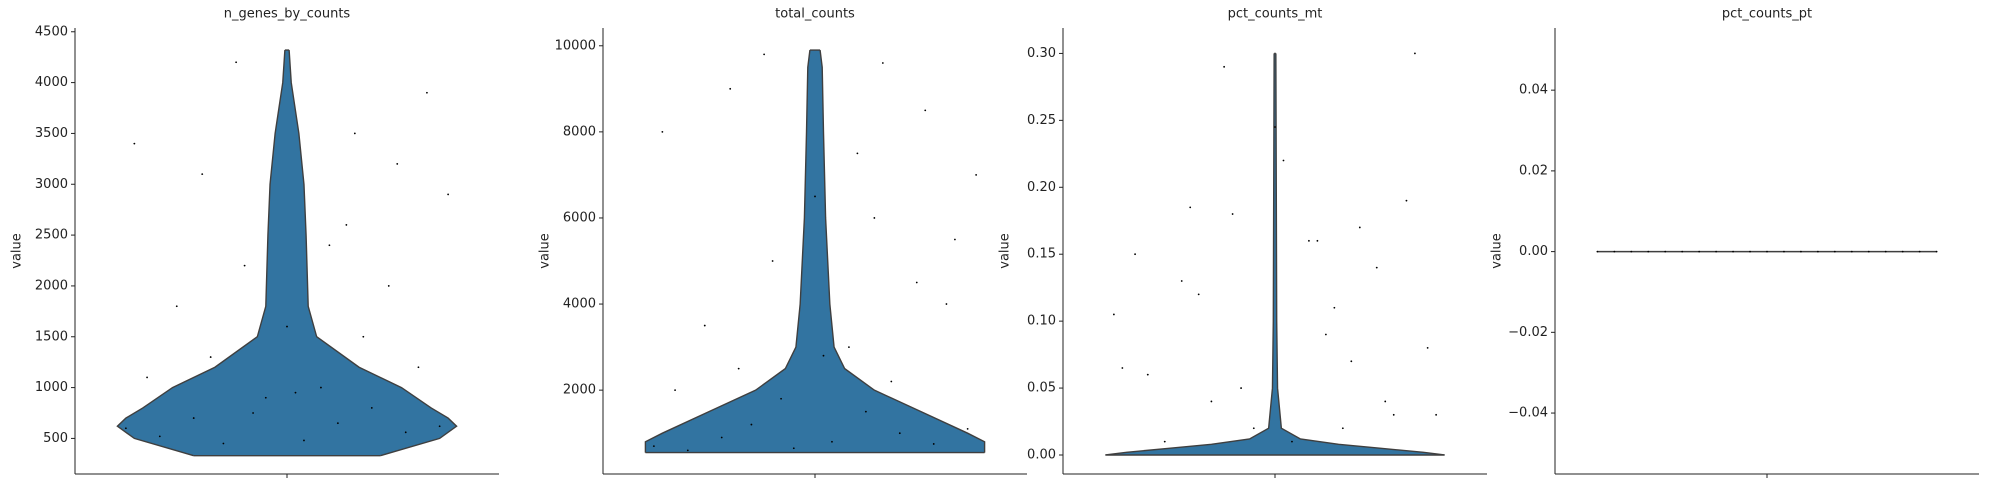  Describe the element at coordinates (1528, 332) in the screenshot. I see `y-tick-label: −0.02` at that location.